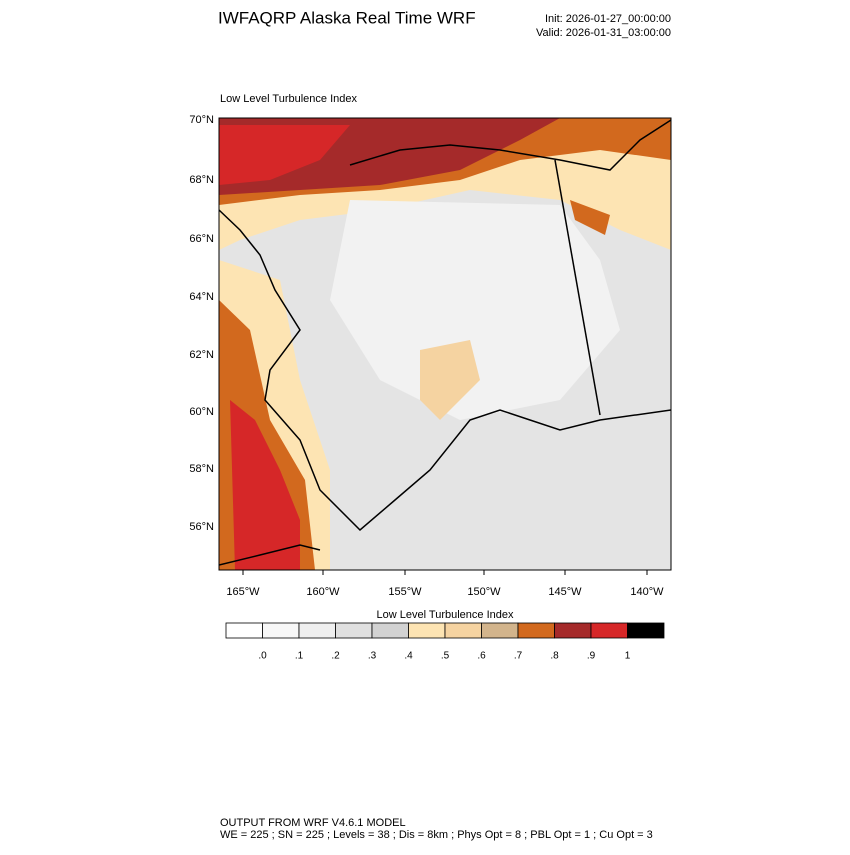  I want to click on colorbar-label: .4, so click(408, 656).